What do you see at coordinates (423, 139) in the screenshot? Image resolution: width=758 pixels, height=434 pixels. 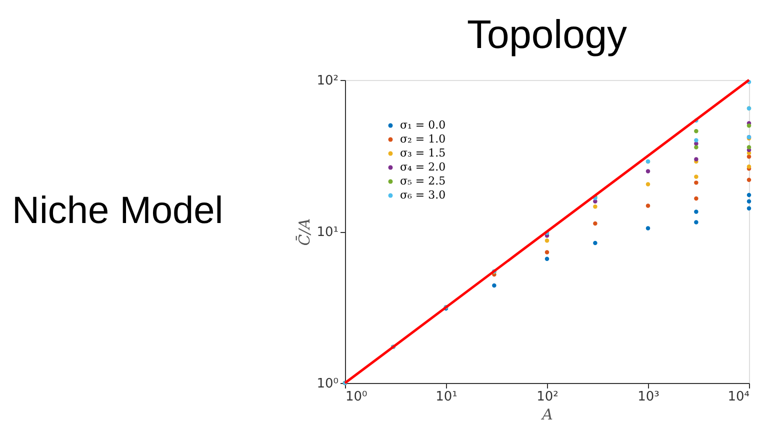 I see `legend-label: σ₂ = 1.0` at bounding box center [423, 139].